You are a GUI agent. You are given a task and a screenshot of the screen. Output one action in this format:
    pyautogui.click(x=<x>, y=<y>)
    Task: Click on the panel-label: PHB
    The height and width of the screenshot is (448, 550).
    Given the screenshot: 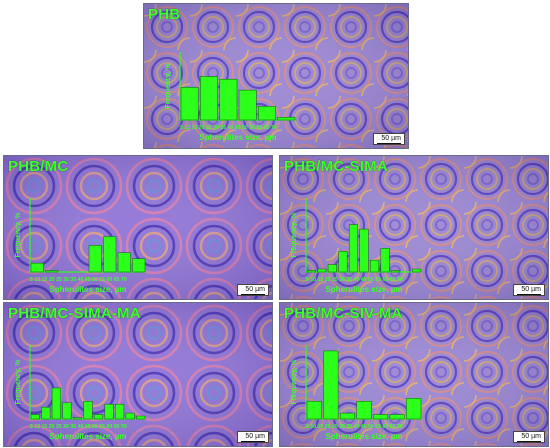 What is the action you would take?
    pyautogui.click(x=164, y=14)
    